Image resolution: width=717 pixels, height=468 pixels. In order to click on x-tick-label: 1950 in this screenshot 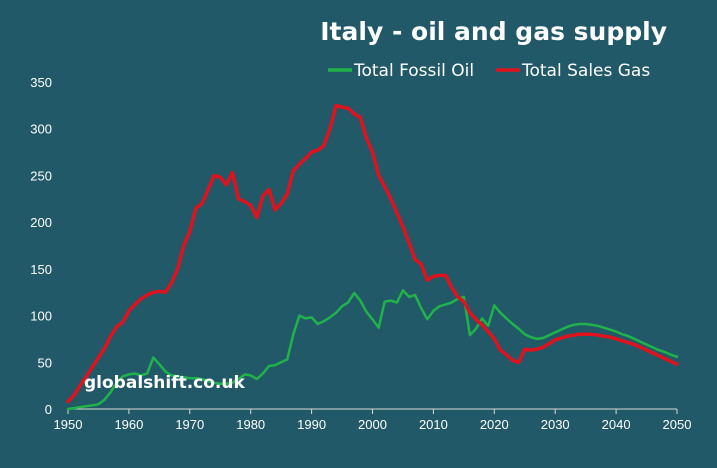, I will do `click(68, 424)`.